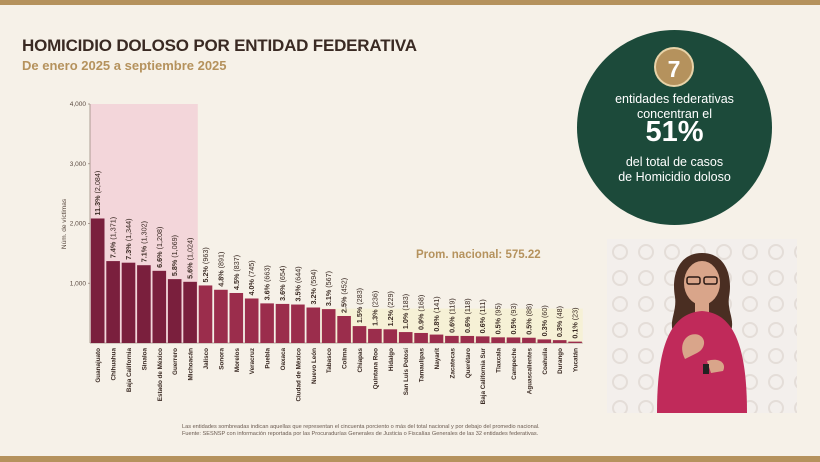 This screenshot has width=820, height=462. I want to click on bar-yucat-n, so click(575, 342).